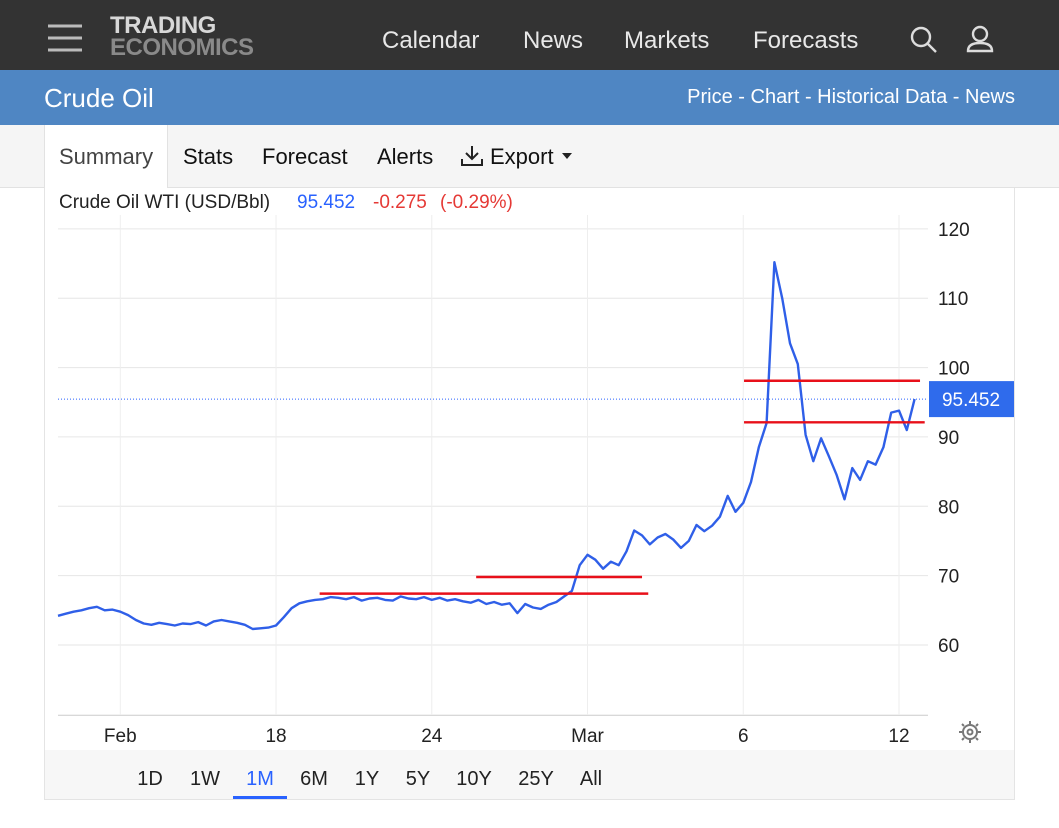 The width and height of the screenshot is (1059, 828). Describe the element at coordinates (591, 779) in the screenshot. I see `range-button: All` at that location.